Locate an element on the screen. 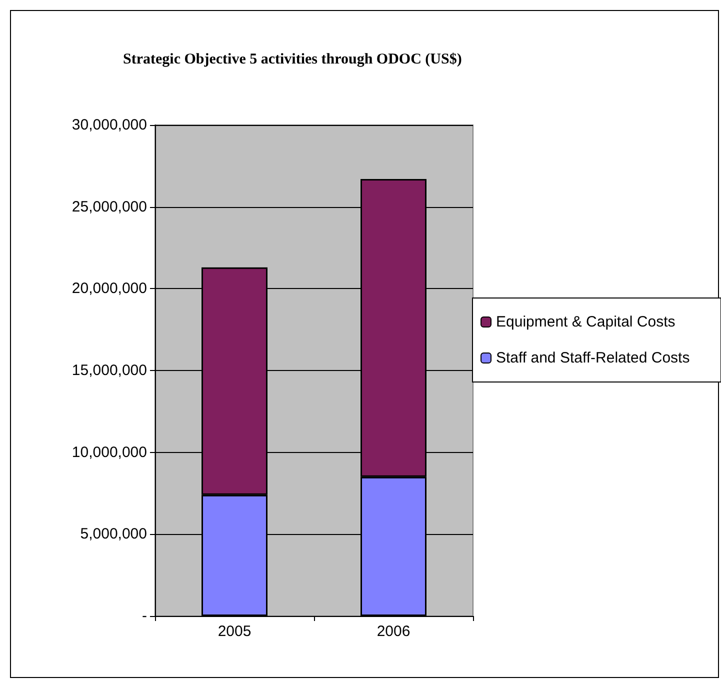 This screenshot has width=721, height=680. y-tick-label: 25,000,000 is located at coordinates (109, 207).